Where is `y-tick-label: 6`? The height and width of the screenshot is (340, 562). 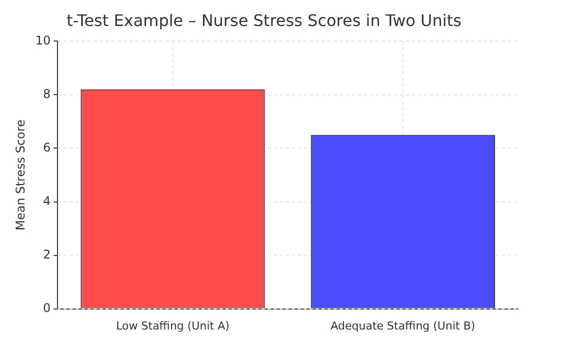
y-tick-label: 6 is located at coordinates (47, 147).